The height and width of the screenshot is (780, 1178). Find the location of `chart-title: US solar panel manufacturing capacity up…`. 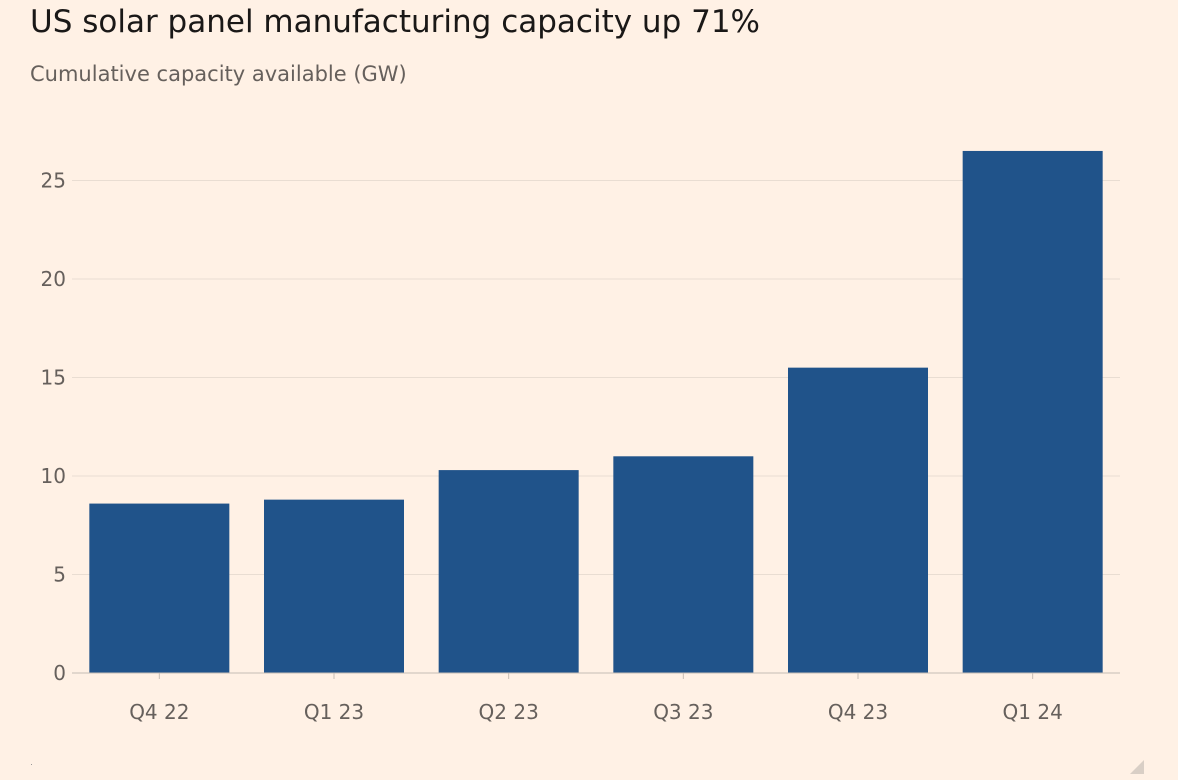

chart-title: US solar panel manufacturing capacity up… is located at coordinates (395, 22).